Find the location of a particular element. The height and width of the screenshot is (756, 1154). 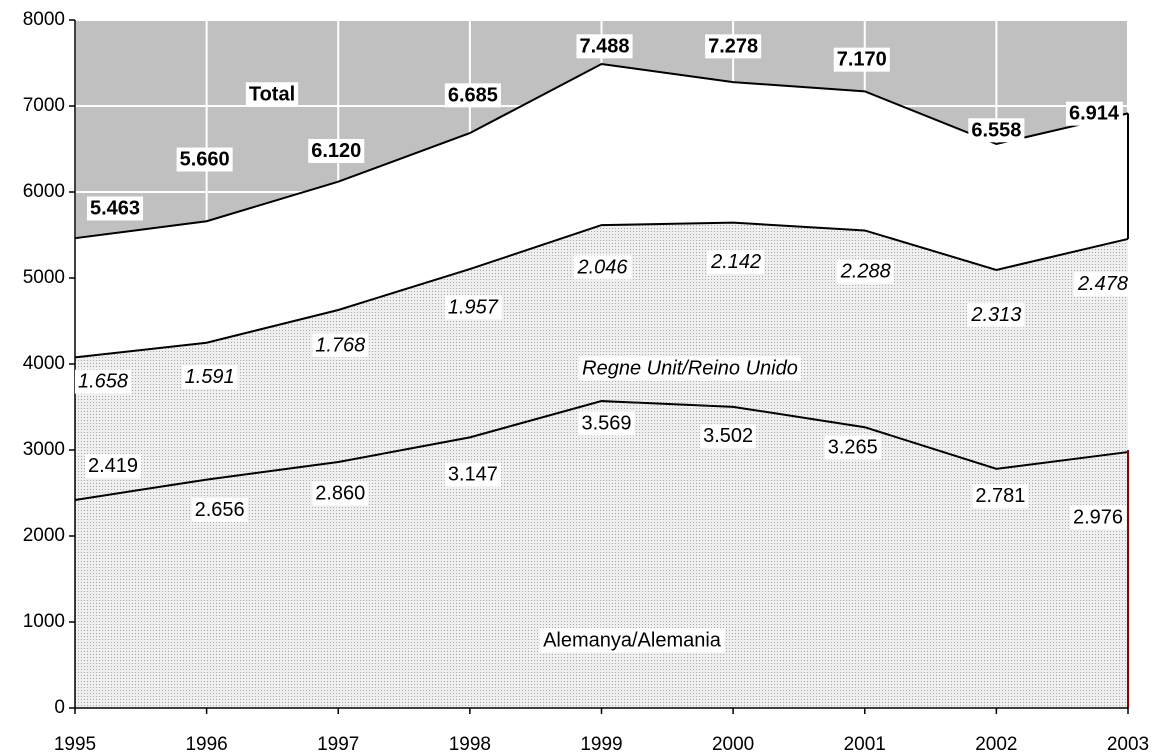

value-label: 3.502 is located at coordinates (728, 436).